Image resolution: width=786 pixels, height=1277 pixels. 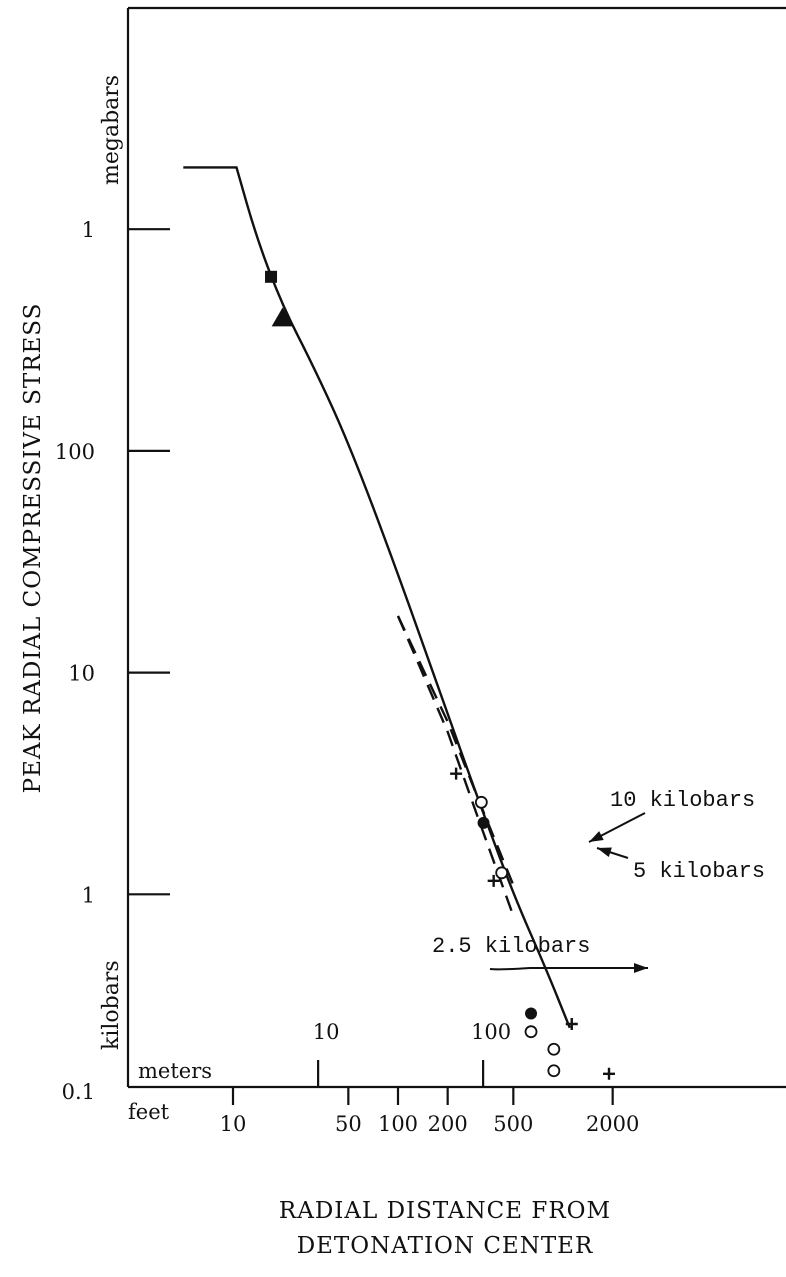 What do you see at coordinates (326, 1032) in the screenshot?
I see `x-meters-tick-label: 10` at bounding box center [326, 1032].